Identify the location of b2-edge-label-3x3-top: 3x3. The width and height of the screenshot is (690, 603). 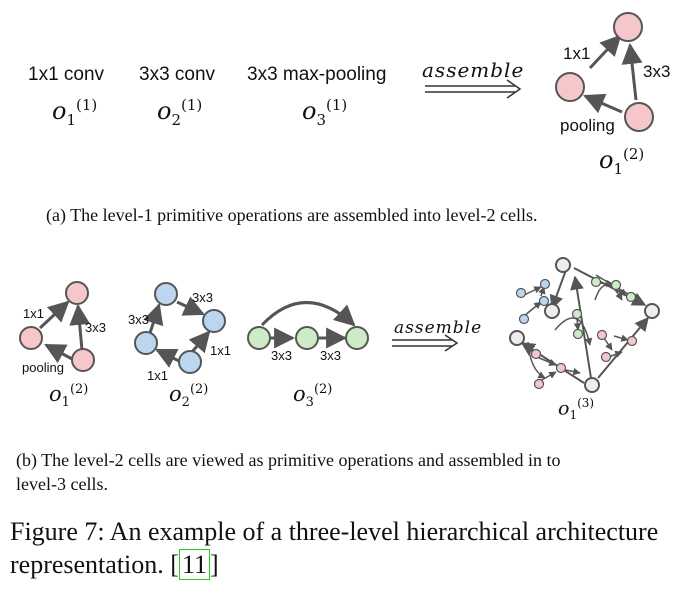
(202, 297).